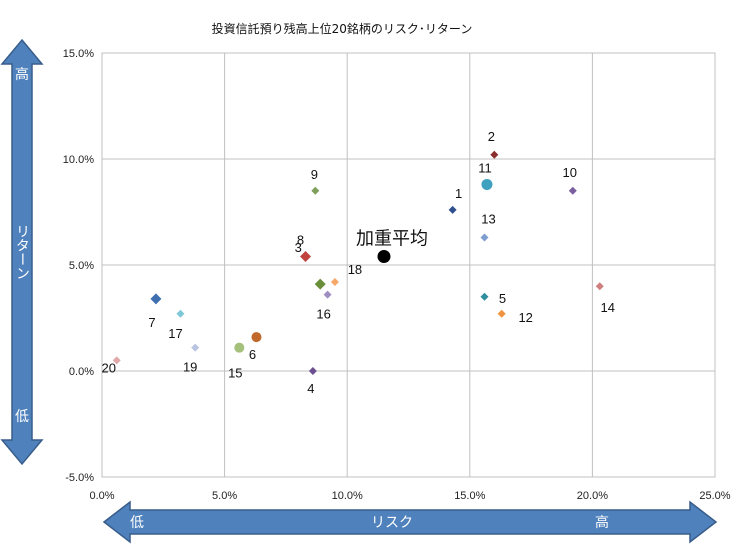  Describe the element at coordinates (137, 523) in the screenshot. I see `x-low-label: 低` at that location.